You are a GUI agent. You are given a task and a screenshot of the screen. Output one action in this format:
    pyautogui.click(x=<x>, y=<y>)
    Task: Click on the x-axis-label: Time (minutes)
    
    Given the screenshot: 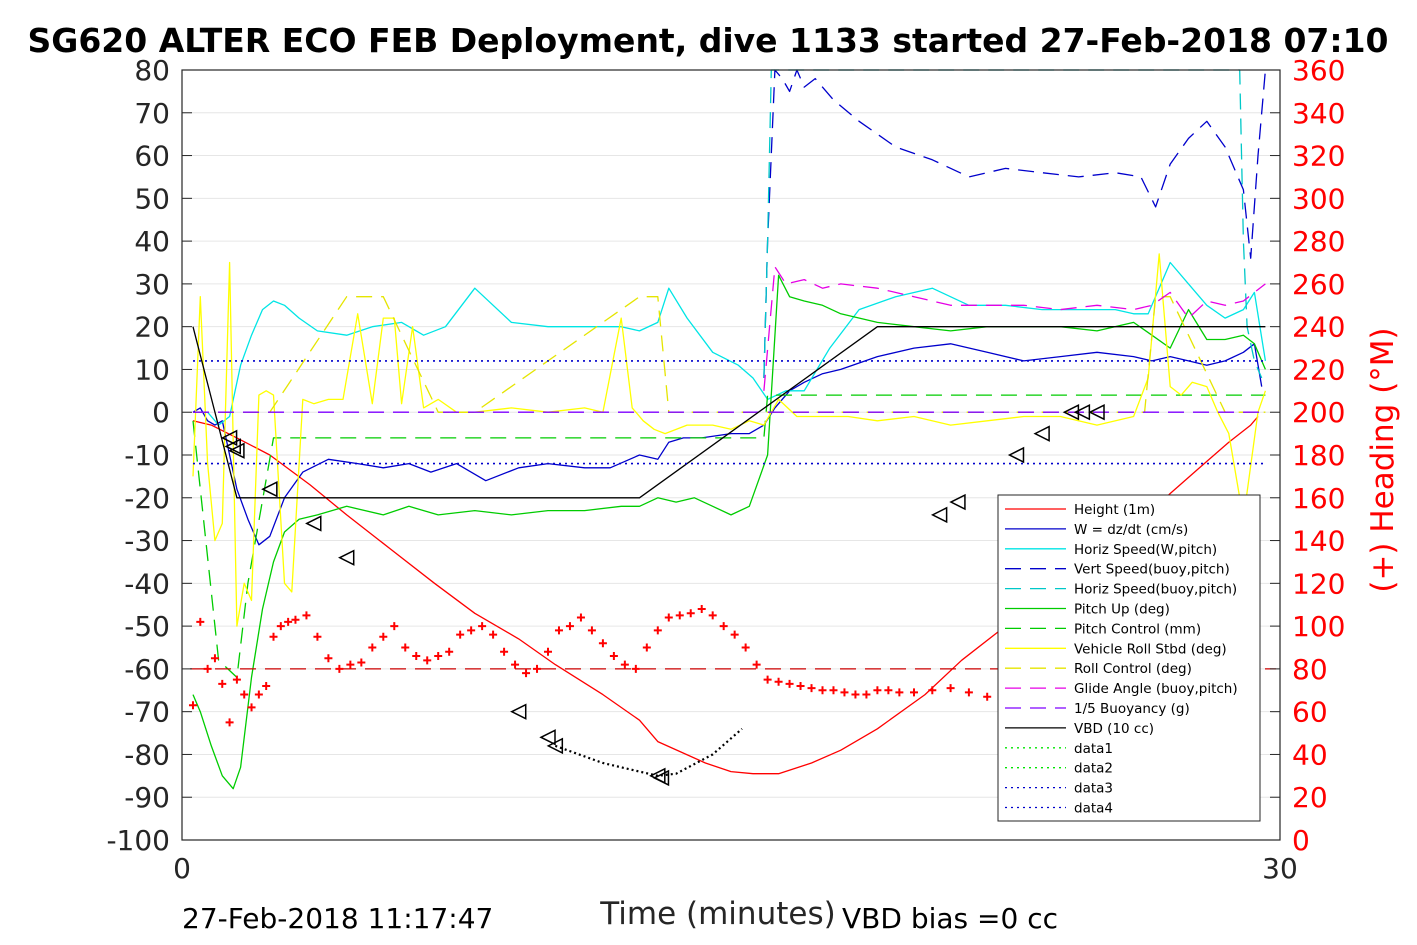 What is the action you would take?
    pyautogui.click(x=717, y=914)
    